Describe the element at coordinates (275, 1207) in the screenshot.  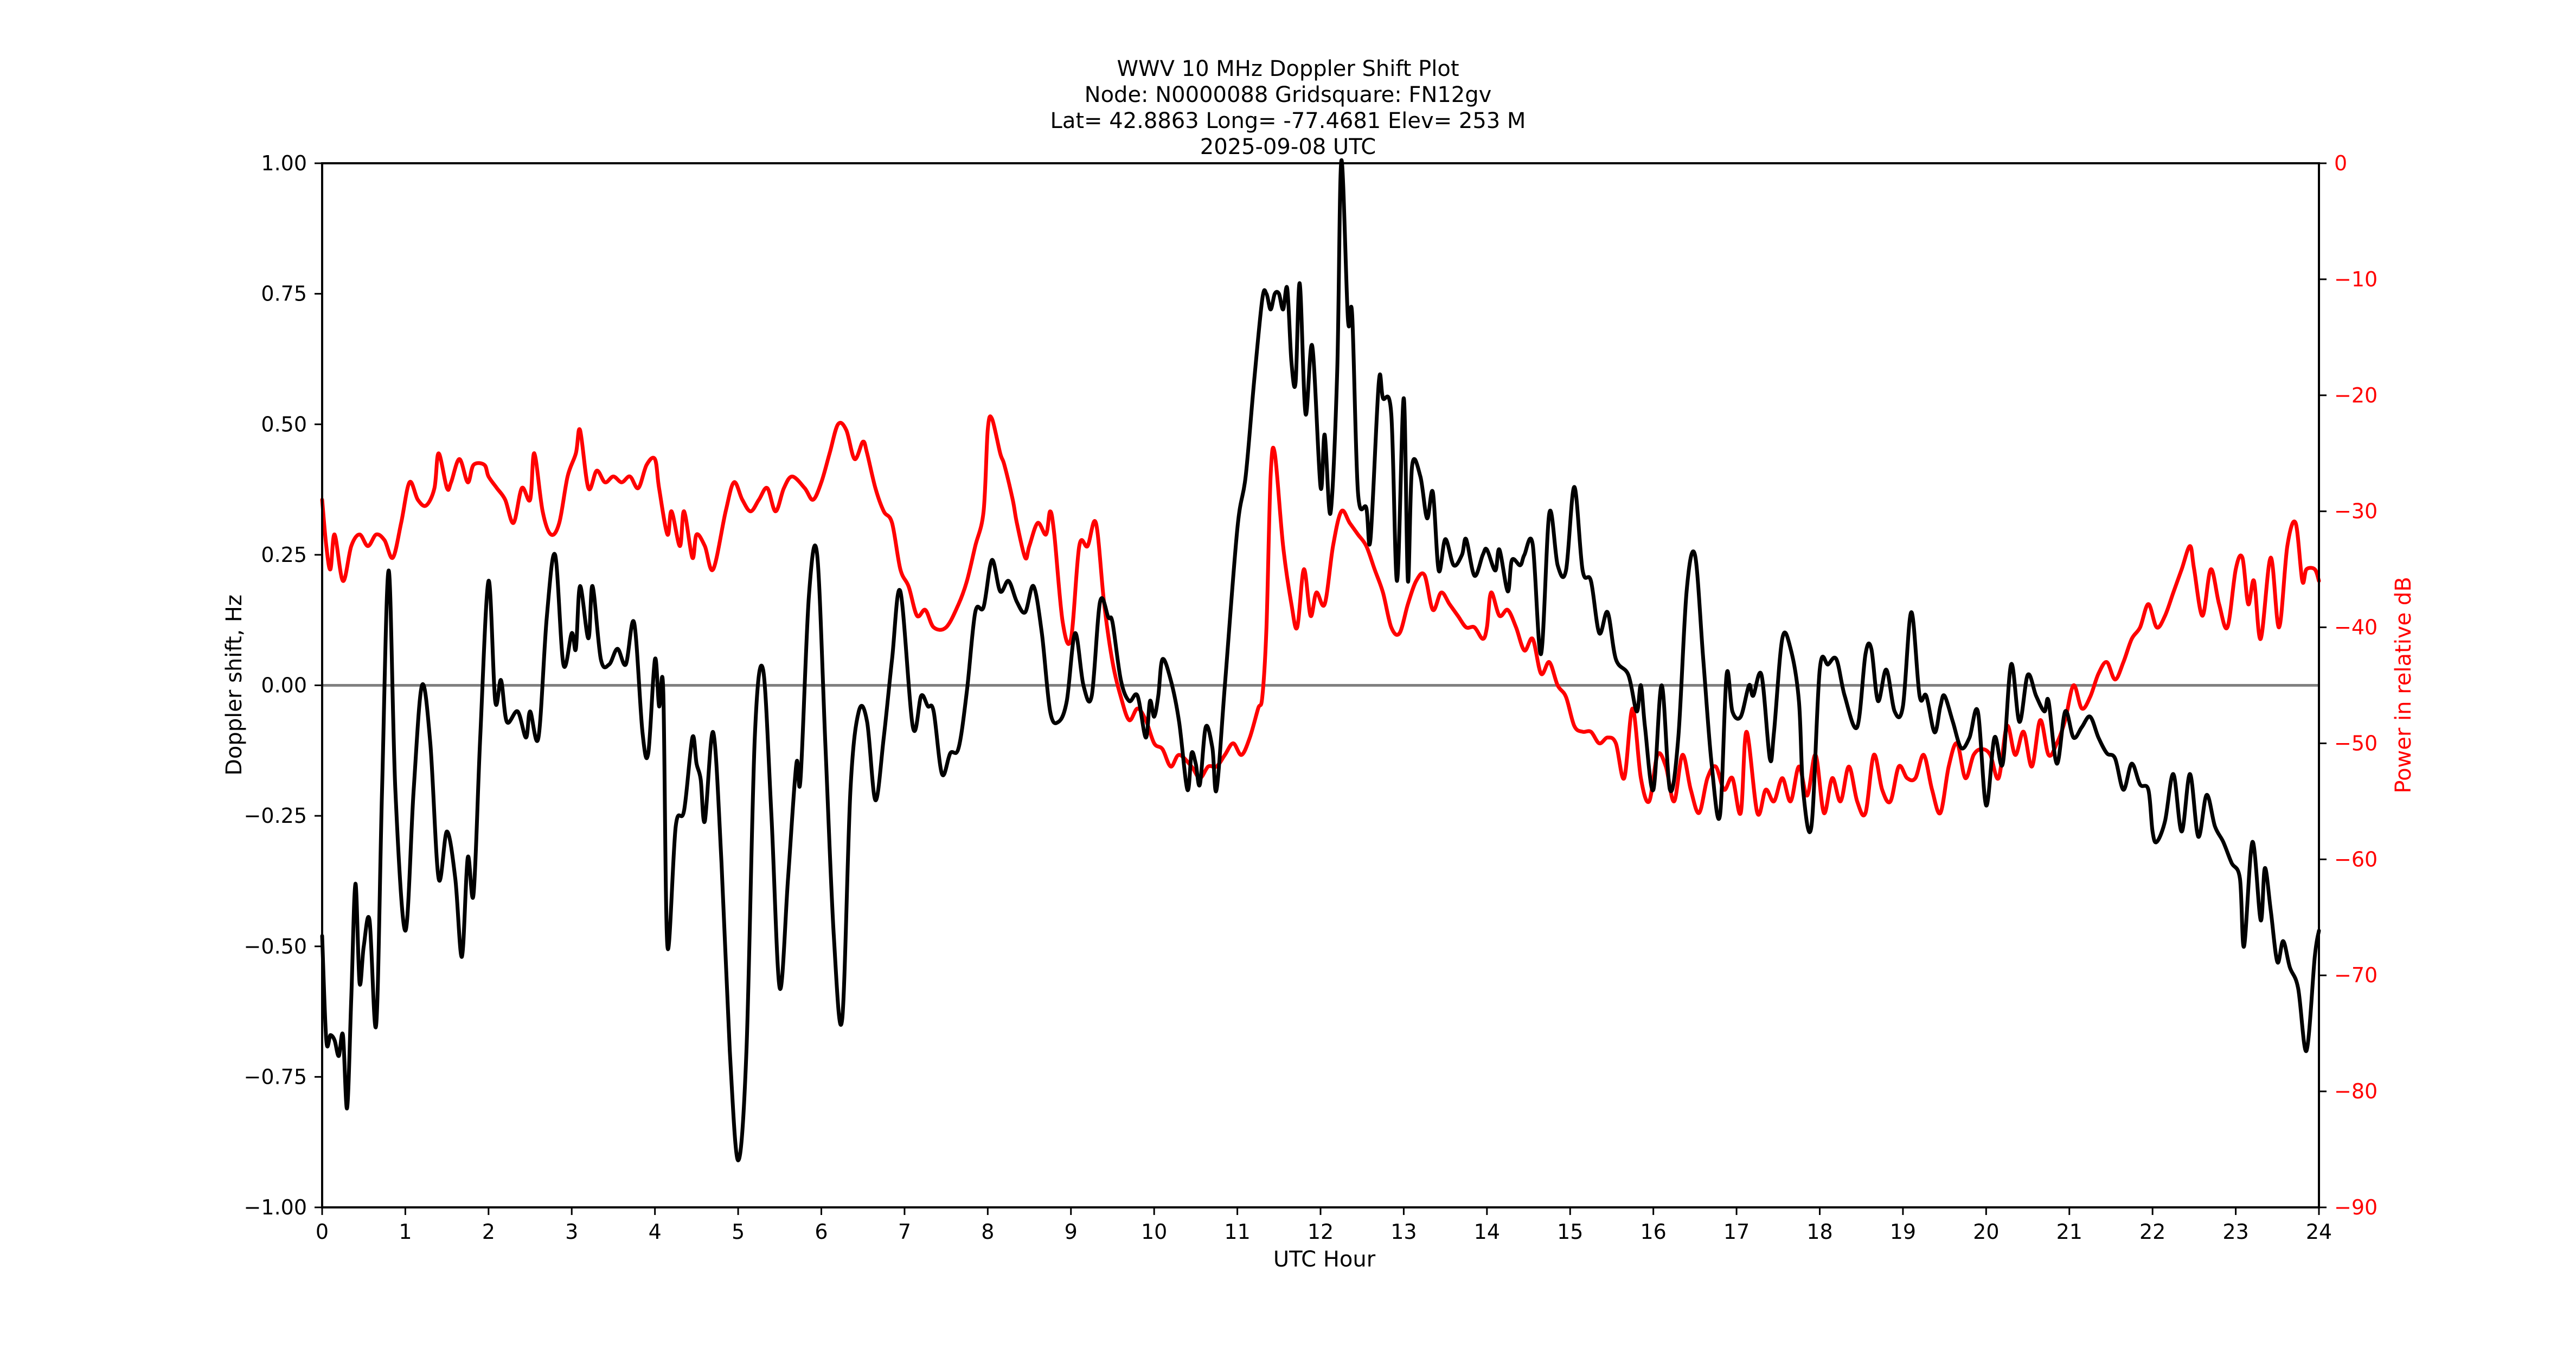
I see `y-tick-label: −1.00` at that location.